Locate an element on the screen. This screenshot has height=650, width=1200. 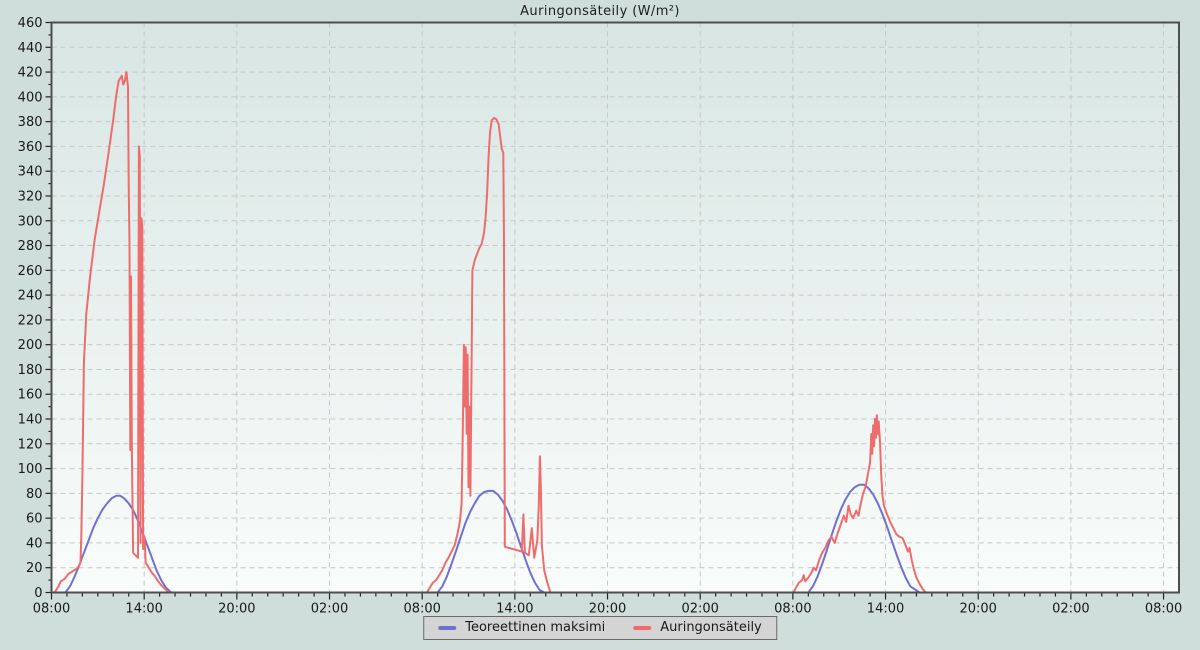
y-tick-label: 120 is located at coordinates (30, 444).